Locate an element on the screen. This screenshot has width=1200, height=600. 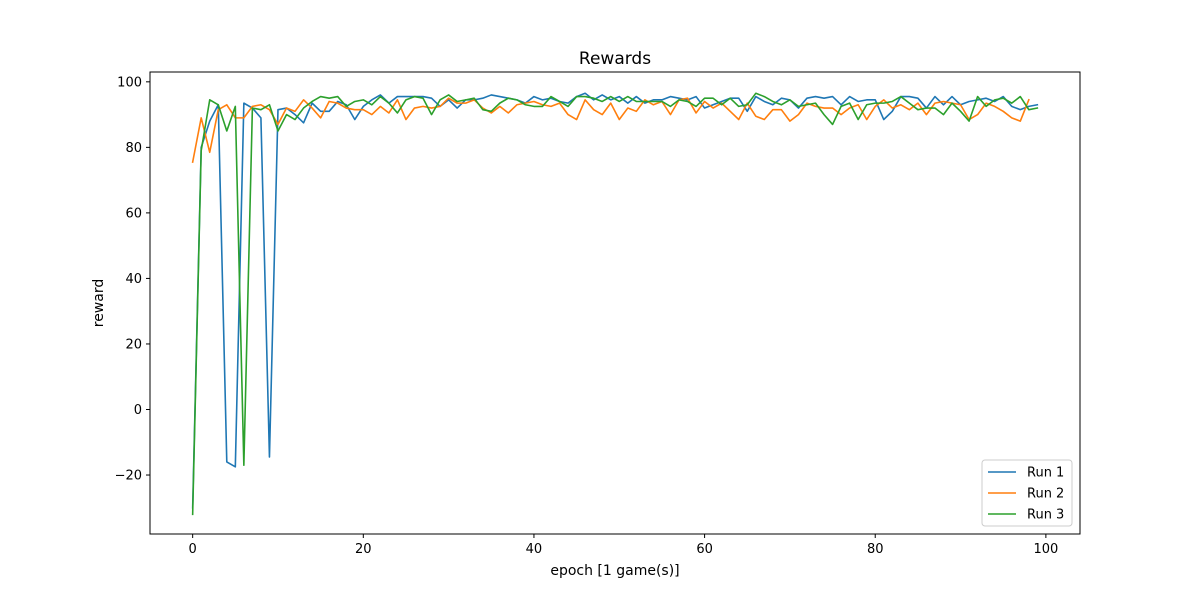
y-tick-label: 80 is located at coordinates (133, 148).